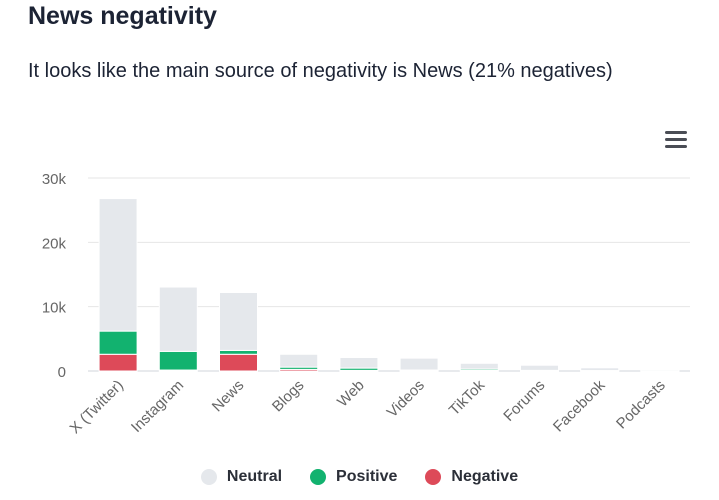 This screenshot has height=500, width=719. What do you see at coordinates (524, 401) in the screenshot?
I see `x-tick-label: Forums` at bounding box center [524, 401].